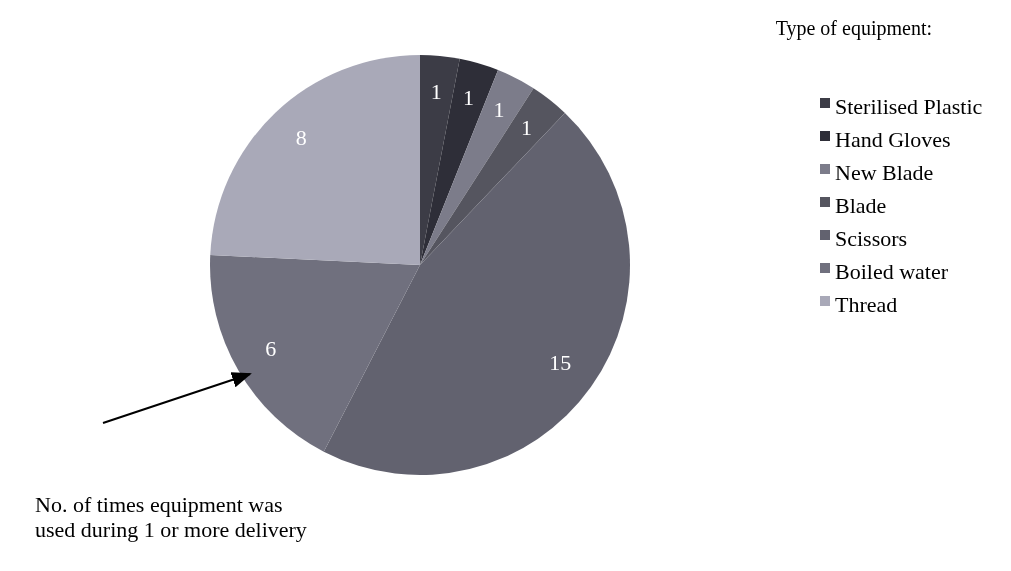 The image size is (1011, 571). What do you see at coordinates (560, 362) in the screenshot?
I see `data-label: 15` at bounding box center [560, 362].